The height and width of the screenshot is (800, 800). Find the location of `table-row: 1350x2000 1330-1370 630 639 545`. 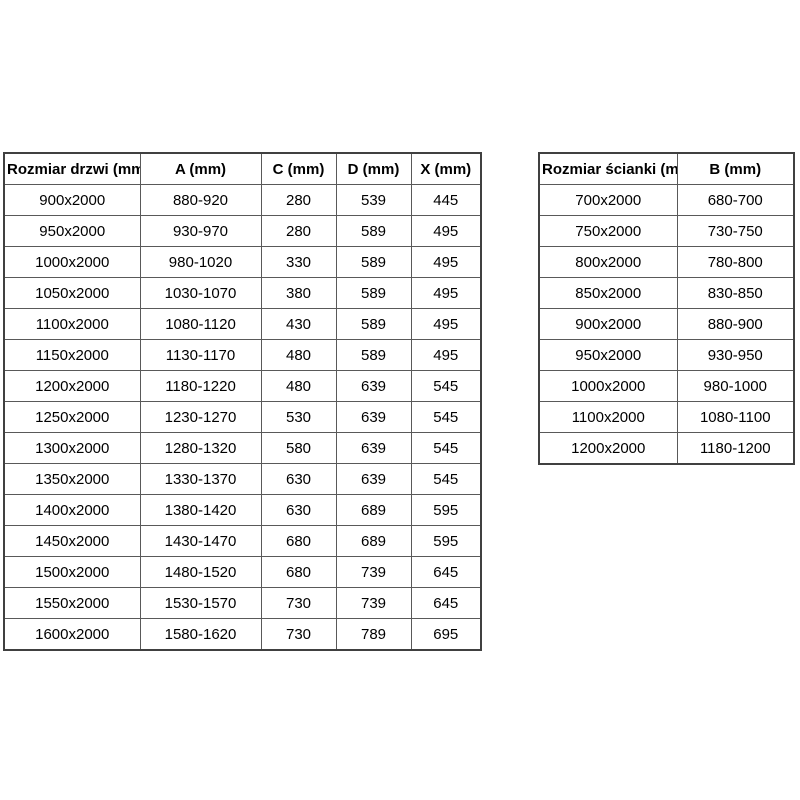

table-row: 1350x2000 1330-1370 630 639 545 is located at coordinates (242, 479).